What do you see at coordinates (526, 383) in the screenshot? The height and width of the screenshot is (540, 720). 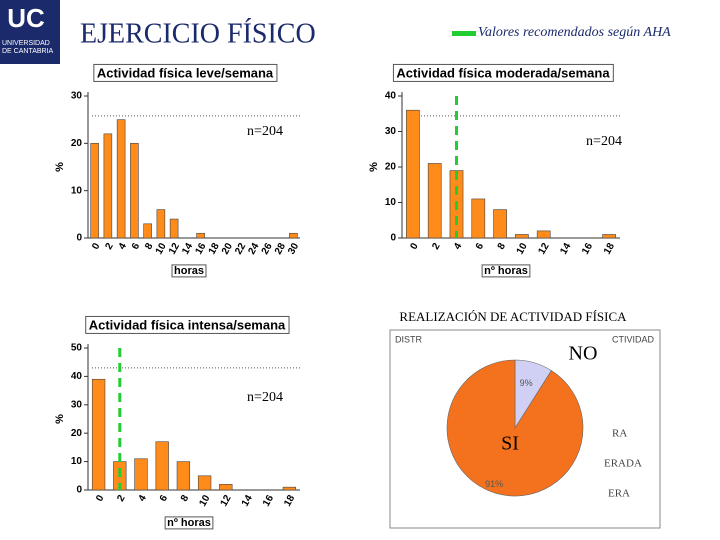 I see `value-label: 9%` at bounding box center [526, 383].